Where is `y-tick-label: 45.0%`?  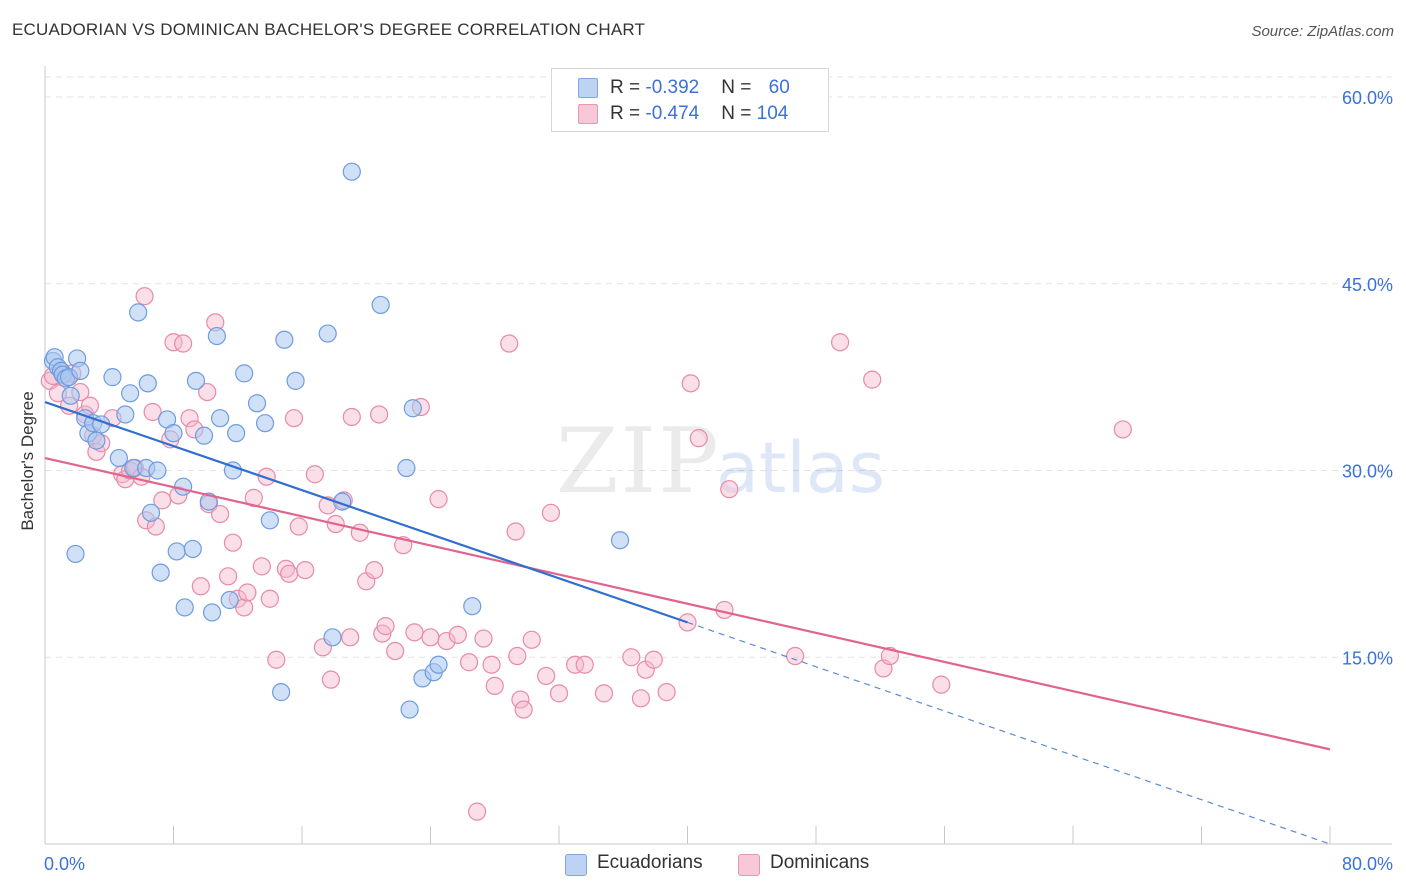 y-tick-label: 45.0% is located at coordinates (1367, 285).